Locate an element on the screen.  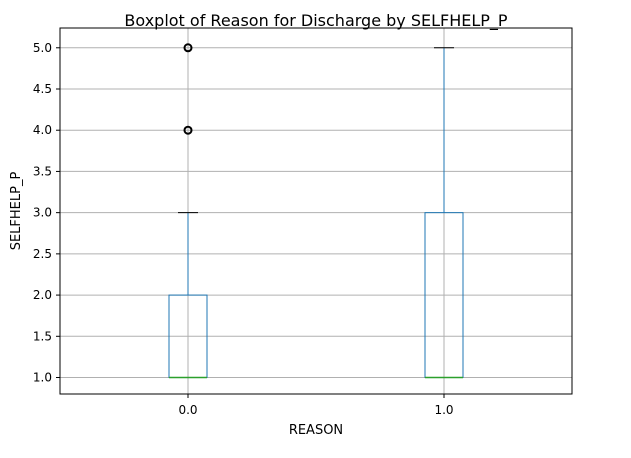
y-tick-label: 1.0 is located at coordinates (42, 378).